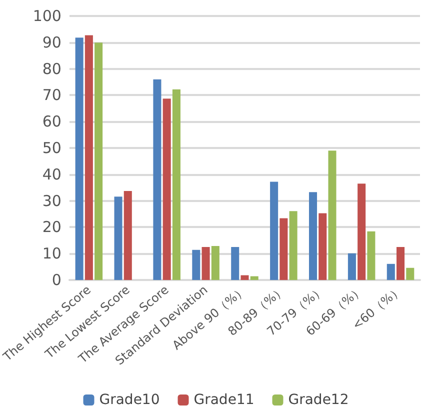 This screenshot has height=412, width=432. What do you see at coordinates (318, 400) in the screenshot?
I see `legend-label: Grade12` at bounding box center [318, 400].